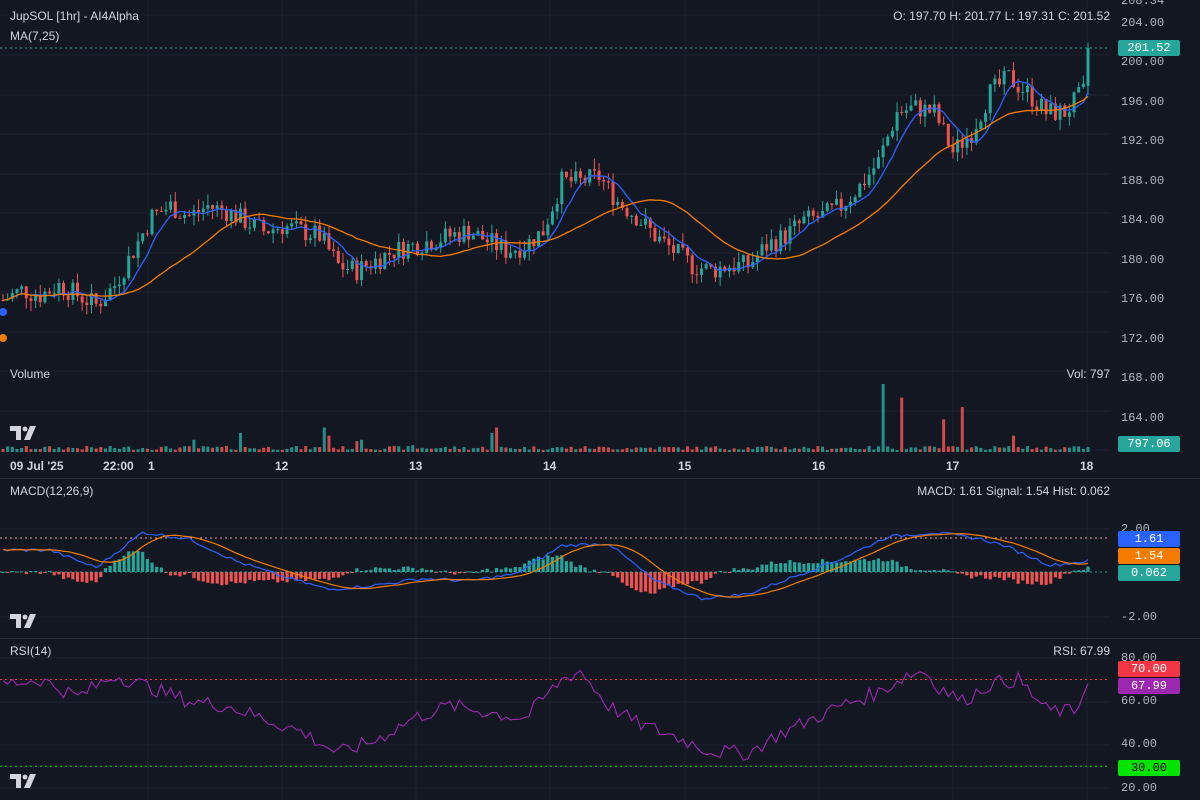  What do you see at coordinates (1149, 686) in the screenshot?
I see `rsi-value-badge: 67.99` at bounding box center [1149, 686].